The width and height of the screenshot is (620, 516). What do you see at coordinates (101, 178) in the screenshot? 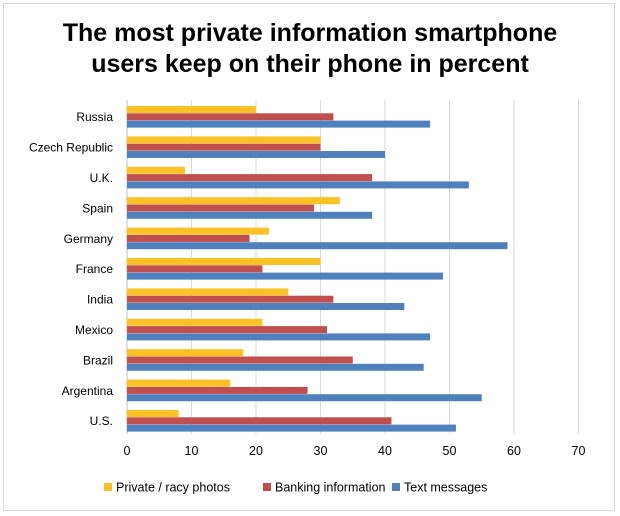
I see `category-label: U.K.` at bounding box center [101, 178].